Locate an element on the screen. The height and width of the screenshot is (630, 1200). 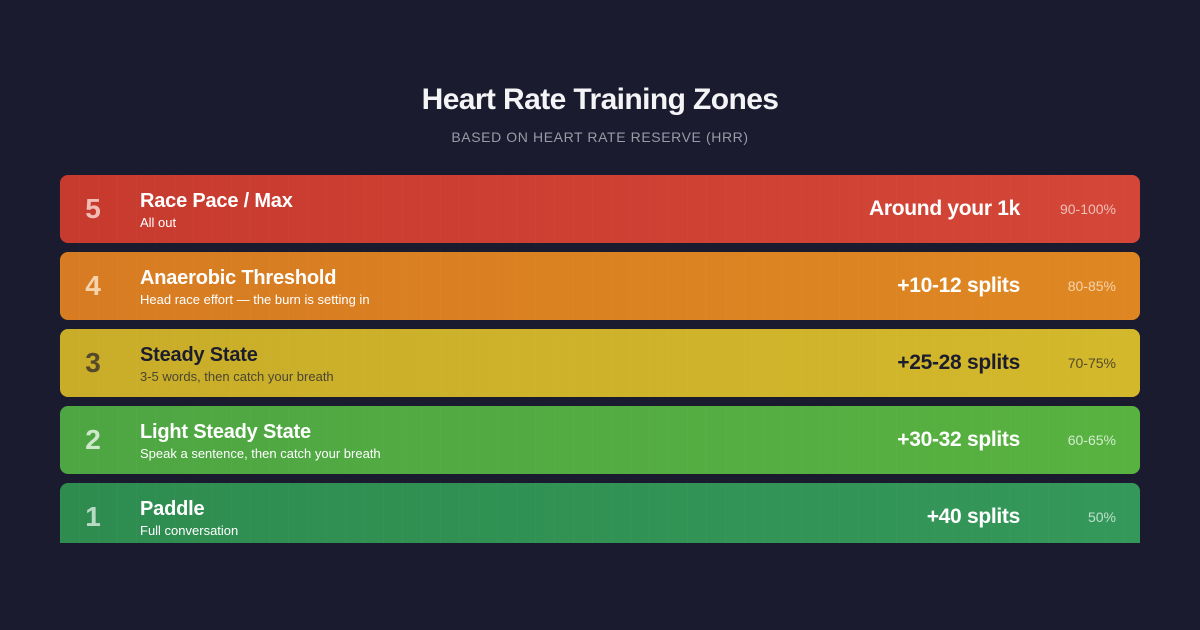
zone-name: Anaerobic Threshold is located at coordinates (238, 278).